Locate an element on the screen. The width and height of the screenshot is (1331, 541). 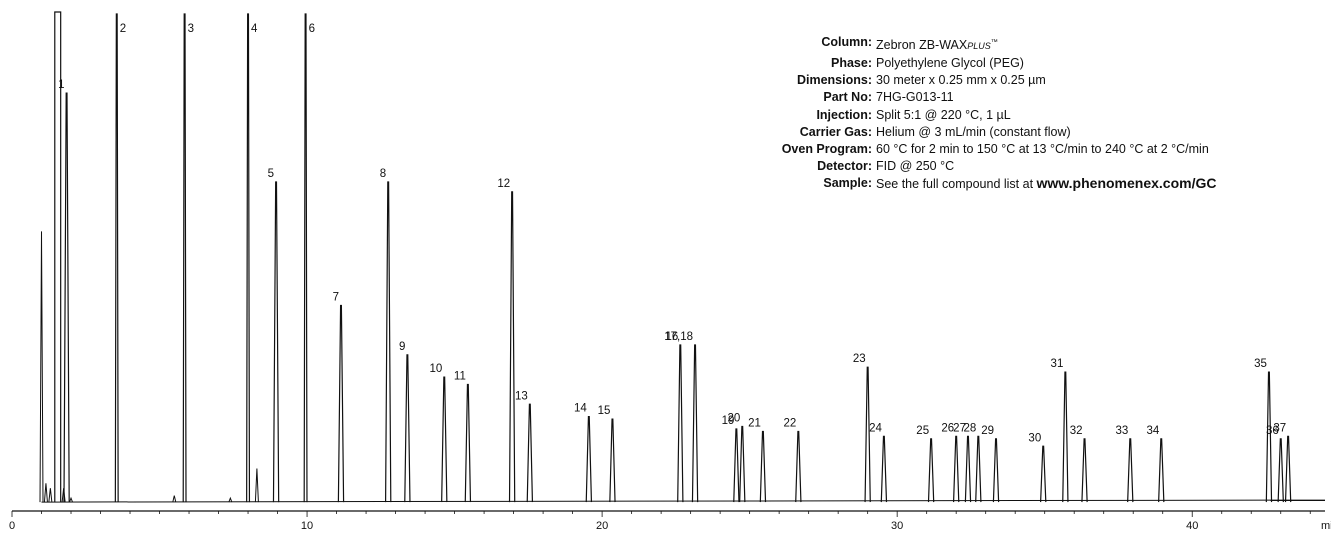
peak-label: 2 is located at coordinates (123, 29).